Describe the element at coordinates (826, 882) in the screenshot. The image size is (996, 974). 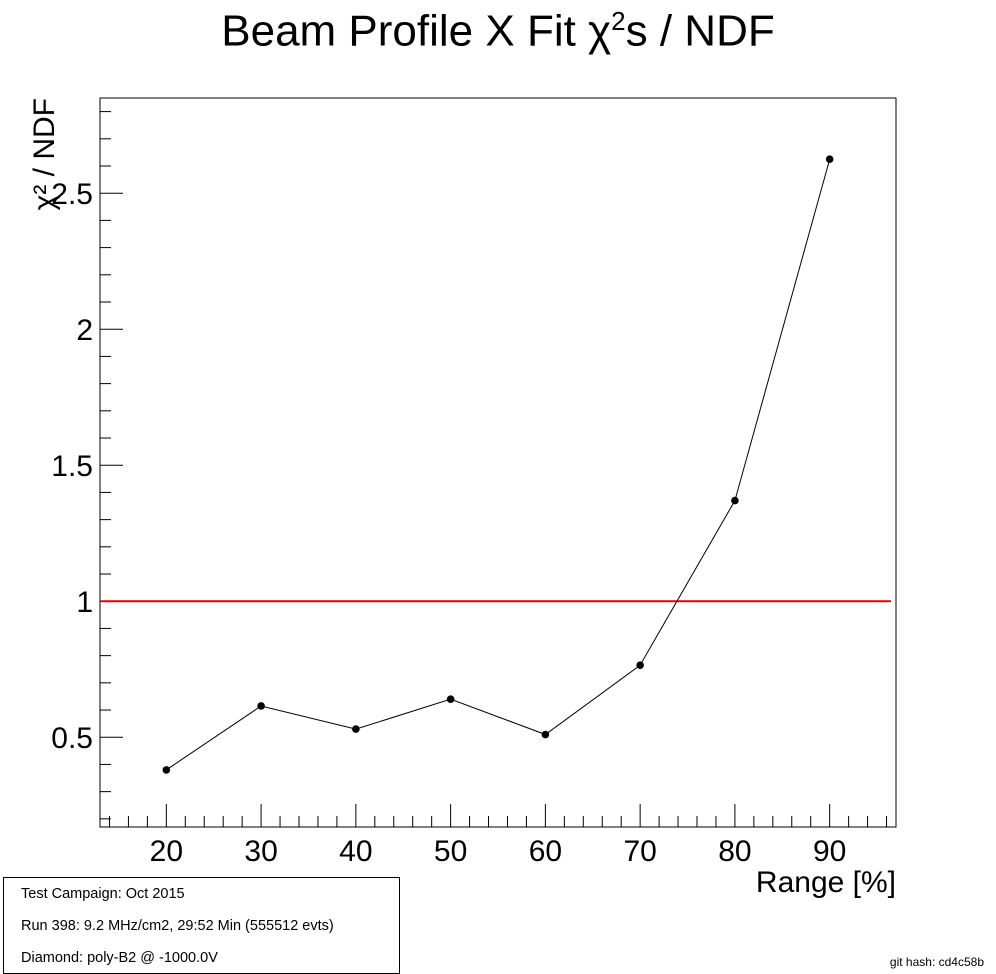
I see `x-axis-title: Range [%]` at that location.